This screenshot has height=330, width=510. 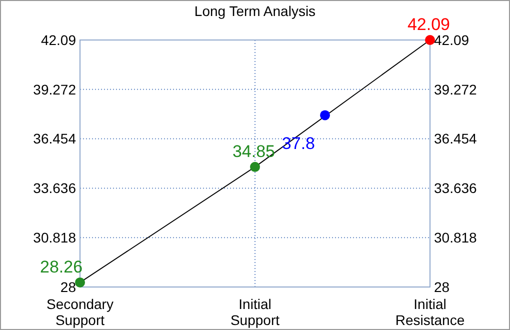 I want to click on data-label: 34.85, so click(x=253, y=151).